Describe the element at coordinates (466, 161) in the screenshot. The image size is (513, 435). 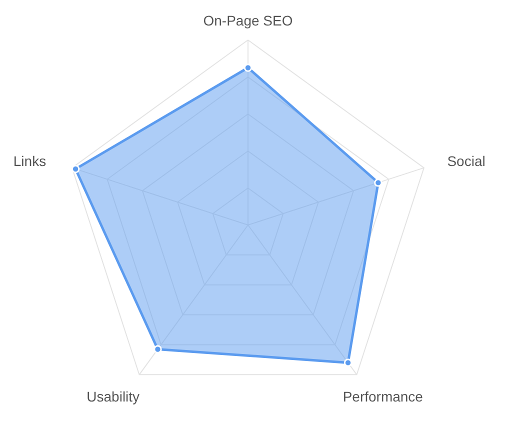
I see `spoke-label: Social` at that location.